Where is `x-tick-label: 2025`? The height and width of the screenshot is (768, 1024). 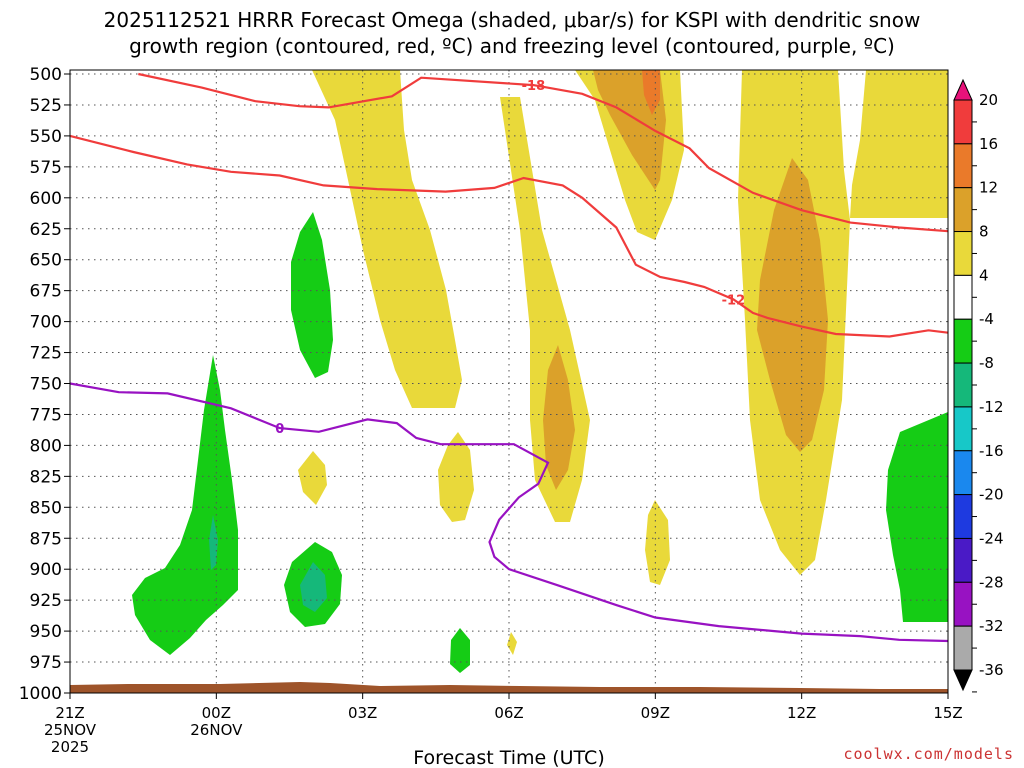 x-tick-label: 2025 is located at coordinates (70, 747).